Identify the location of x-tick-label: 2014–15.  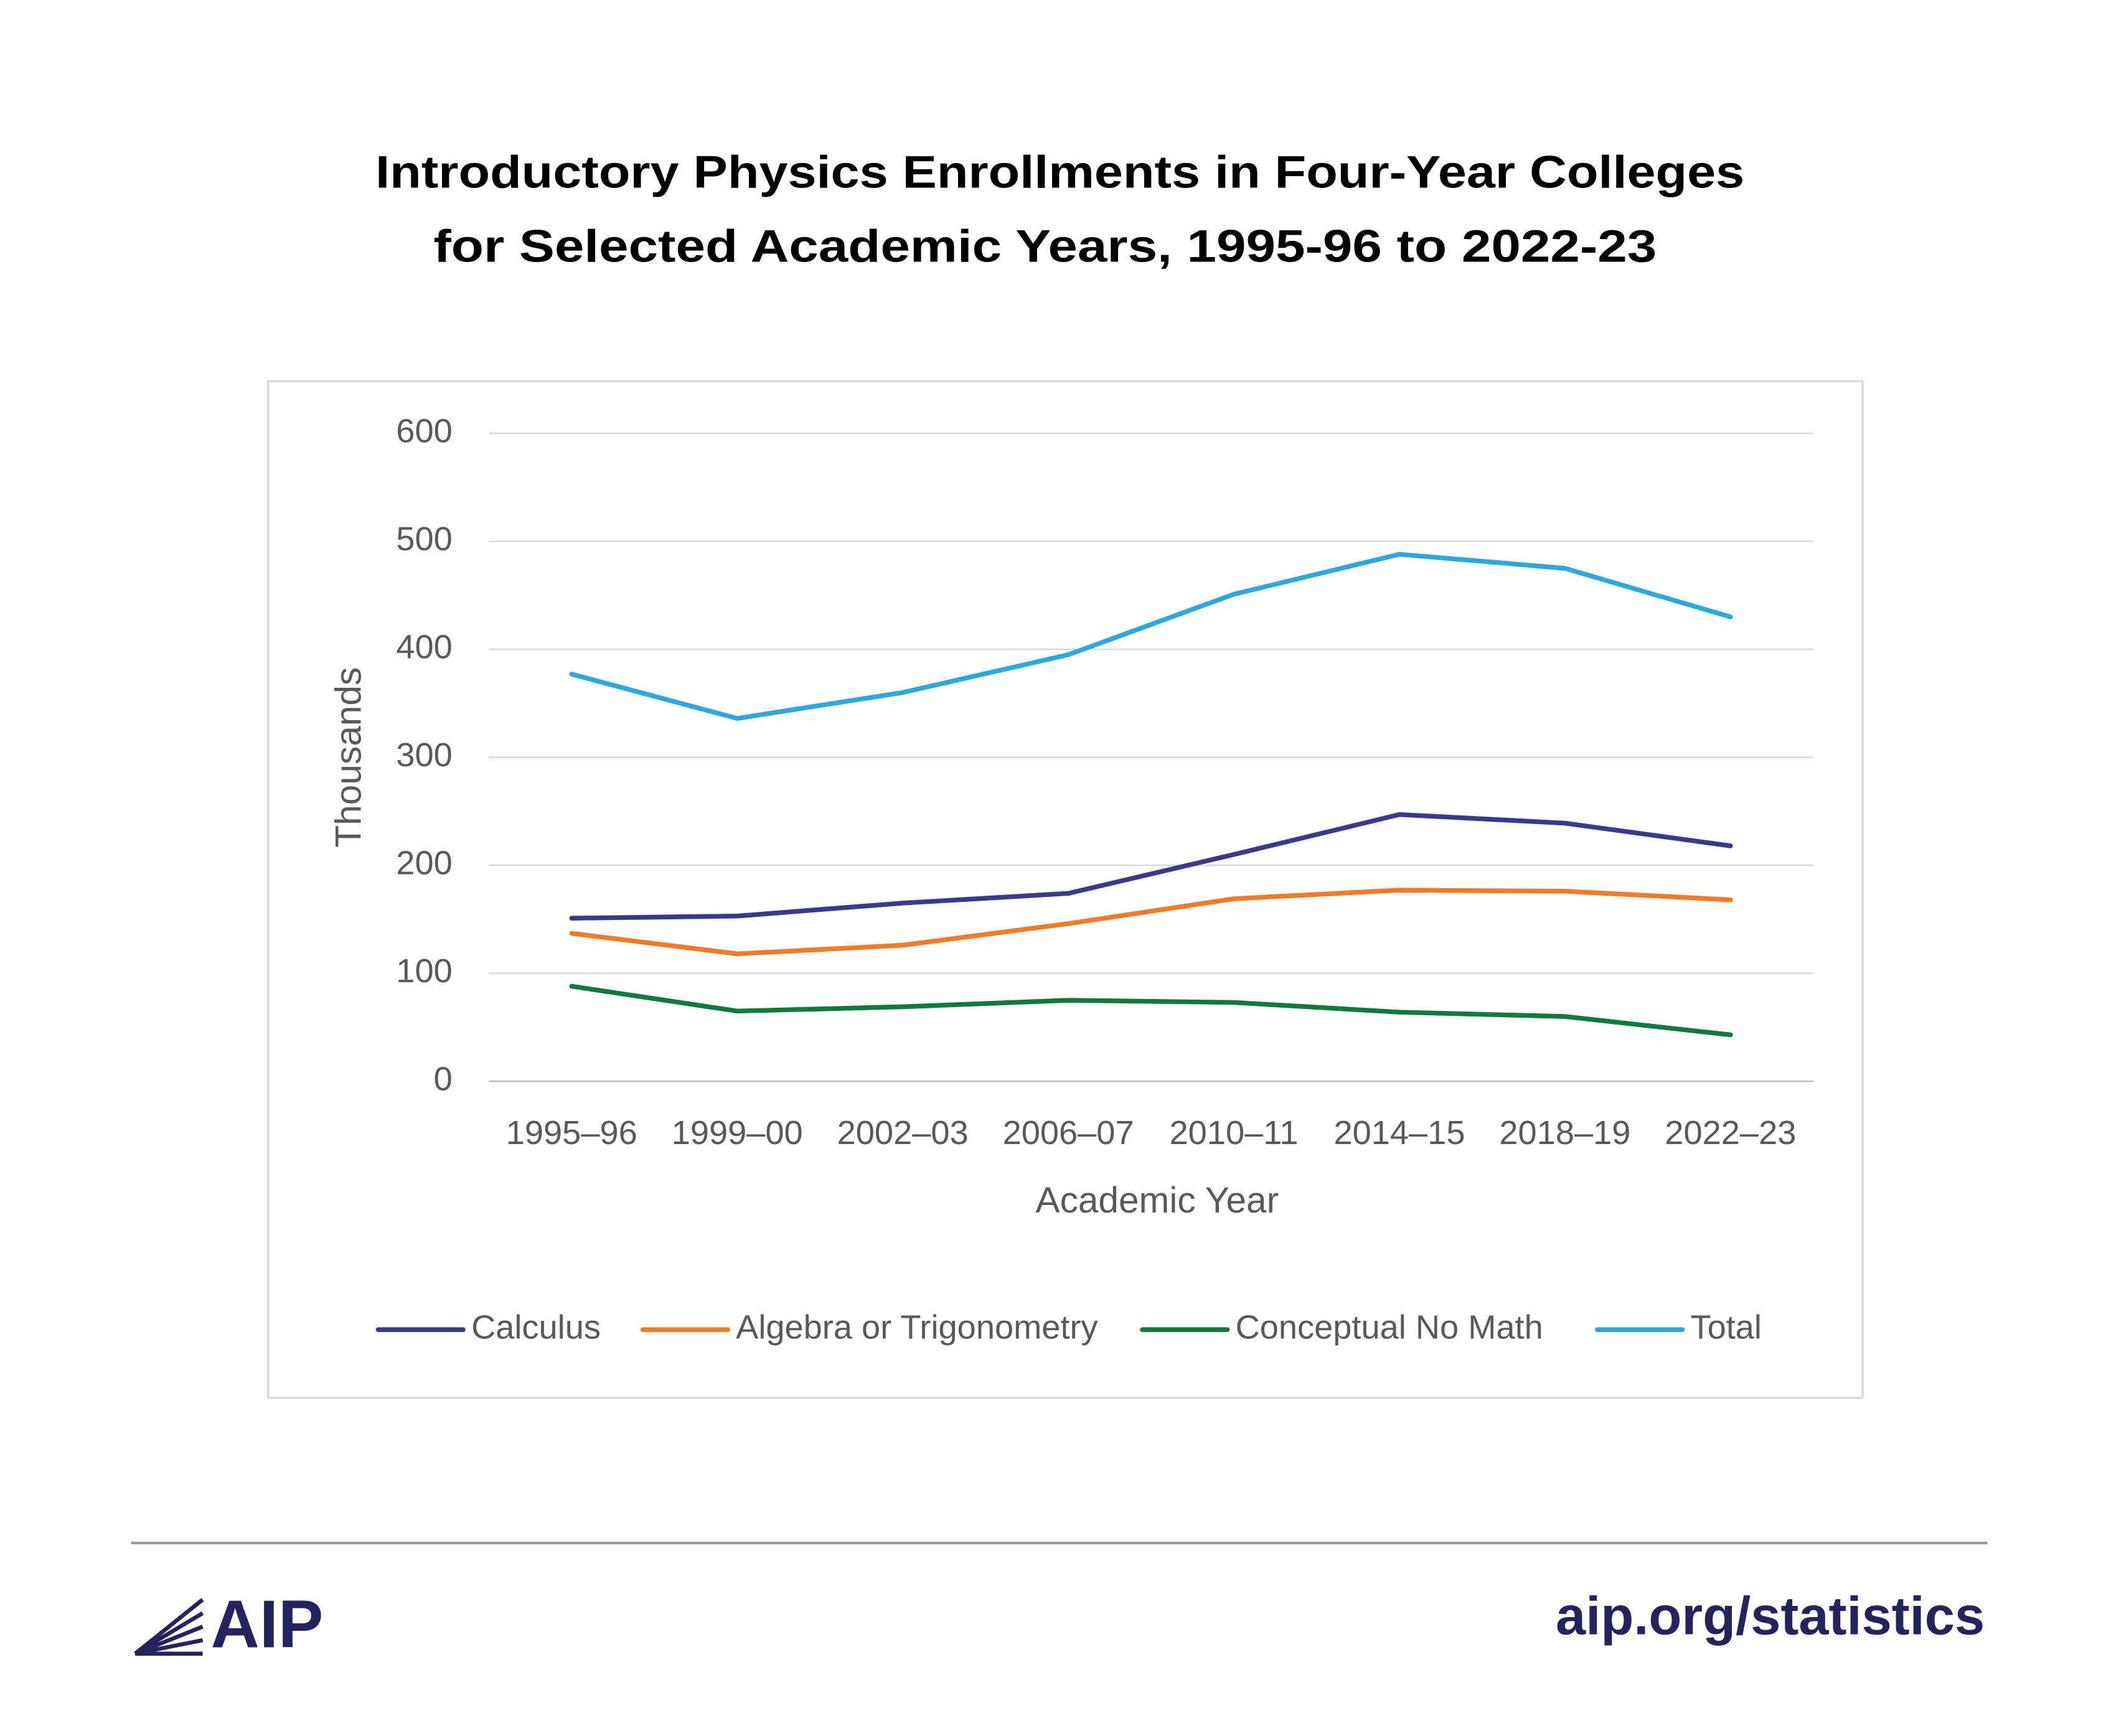
(1399, 1133).